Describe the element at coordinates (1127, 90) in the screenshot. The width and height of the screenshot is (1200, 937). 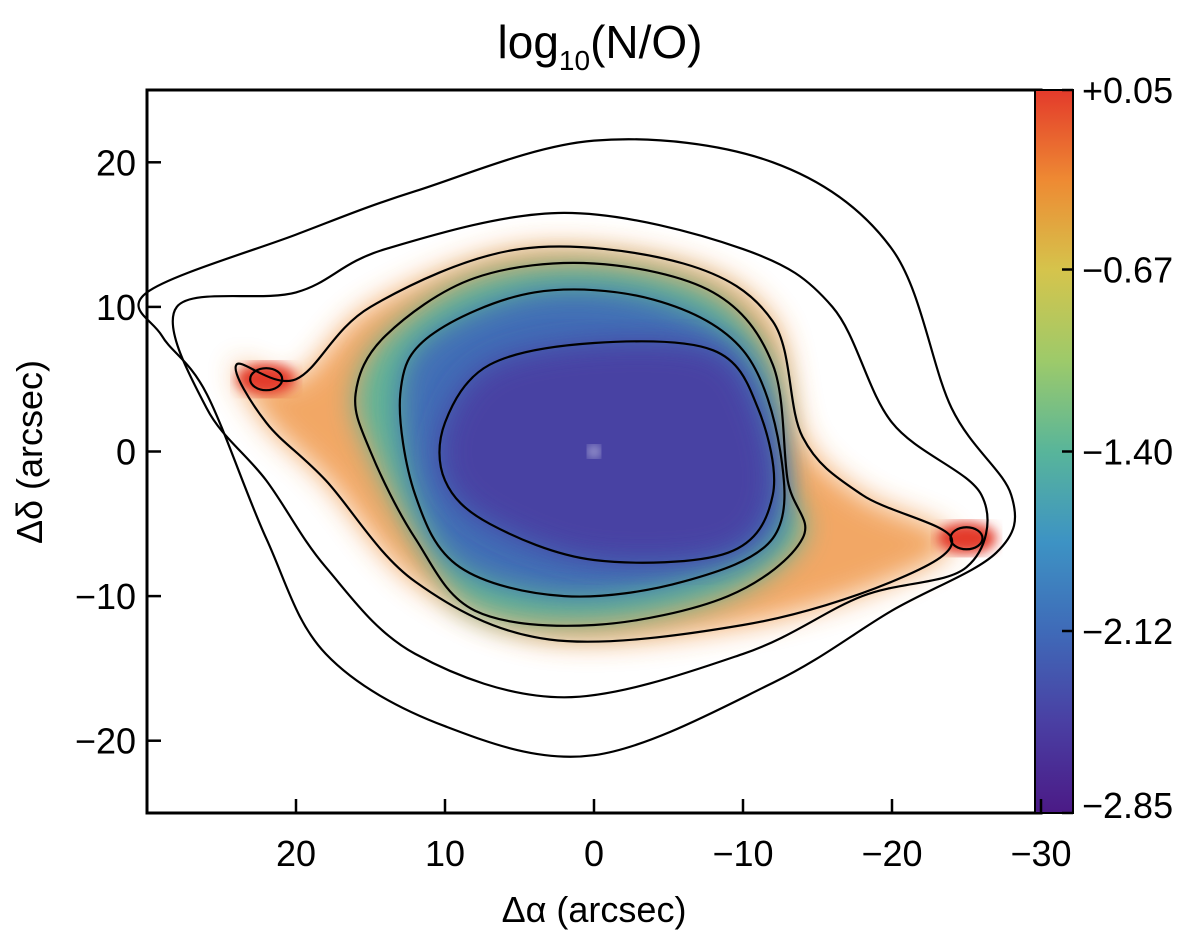
I see `colorbar-tick-label: +0.05` at that location.